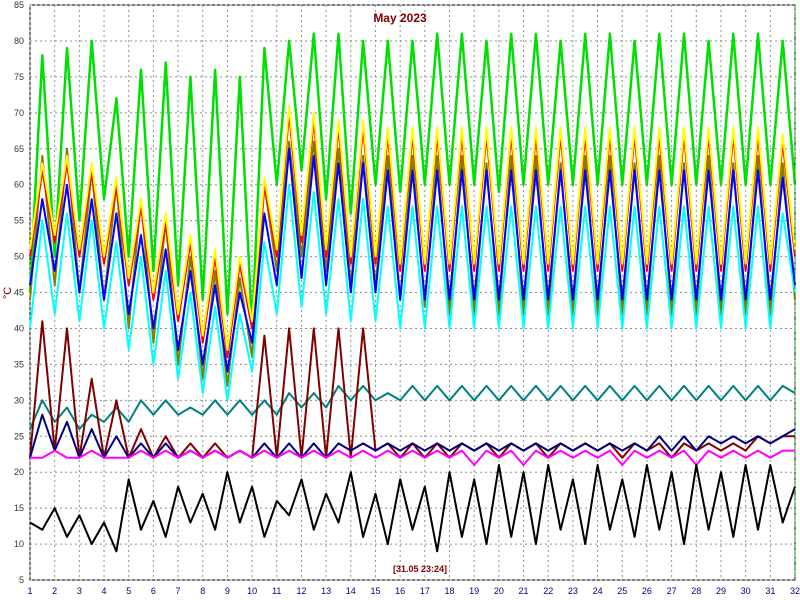  I want to click on x-tick-label: 8, so click(202, 591).